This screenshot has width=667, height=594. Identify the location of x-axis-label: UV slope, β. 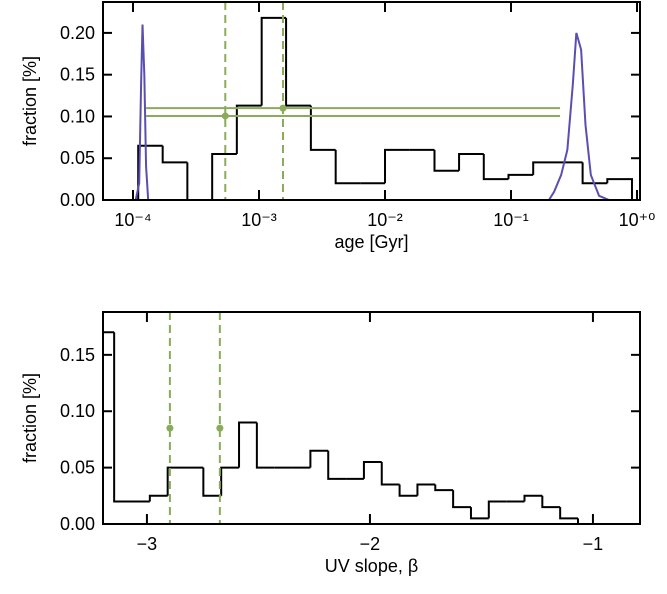
(371, 566).